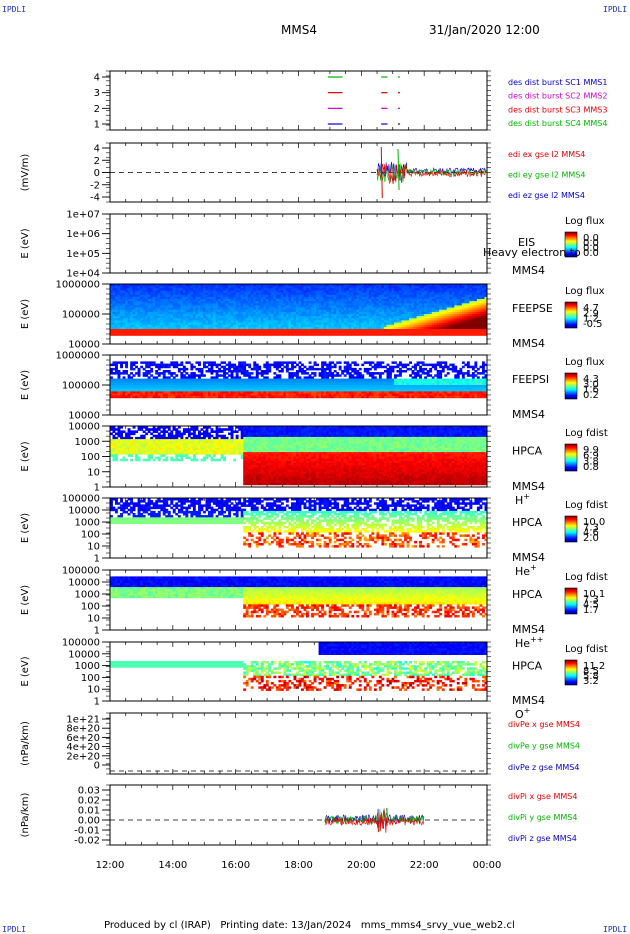  I want to click on efield-spike, so click(398, 169).